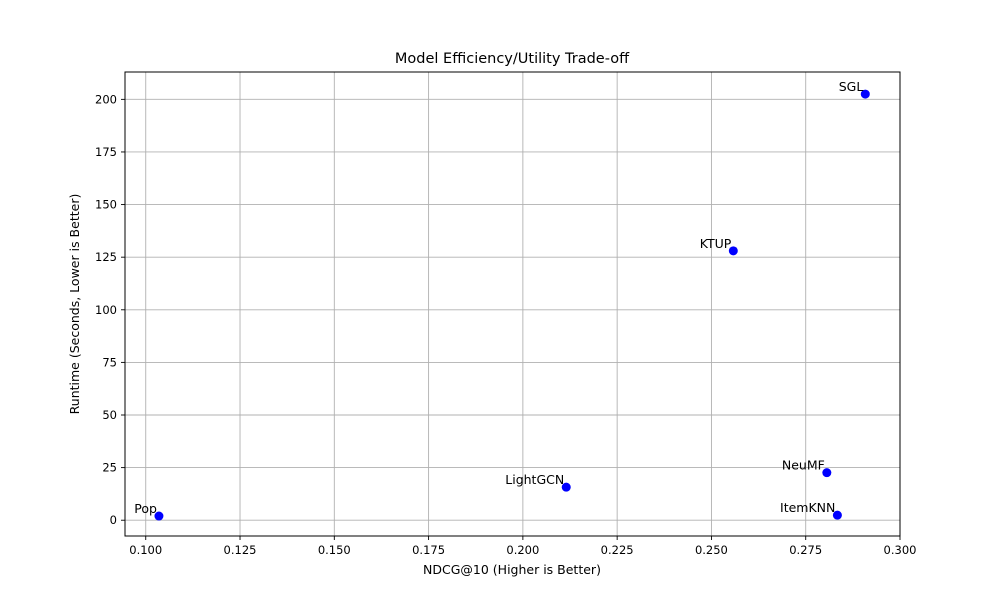  What do you see at coordinates (512, 59) in the screenshot?
I see `chart-title: Model Efficiency/Utility Trade-off` at bounding box center [512, 59].